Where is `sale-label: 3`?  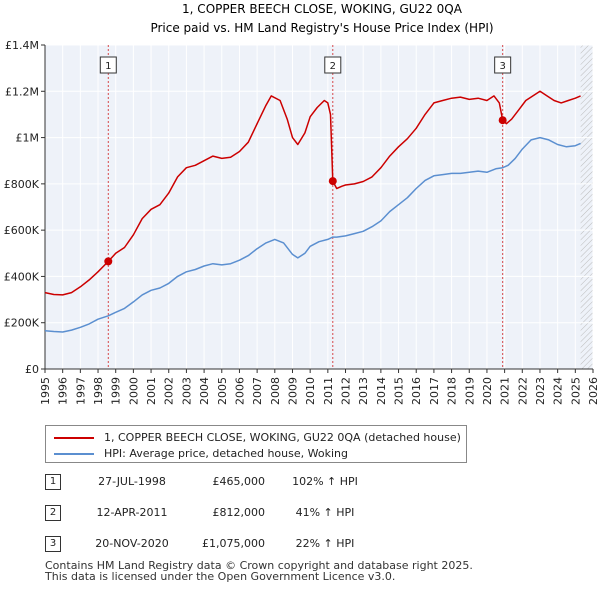 sale-label: 3 is located at coordinates (502, 66).